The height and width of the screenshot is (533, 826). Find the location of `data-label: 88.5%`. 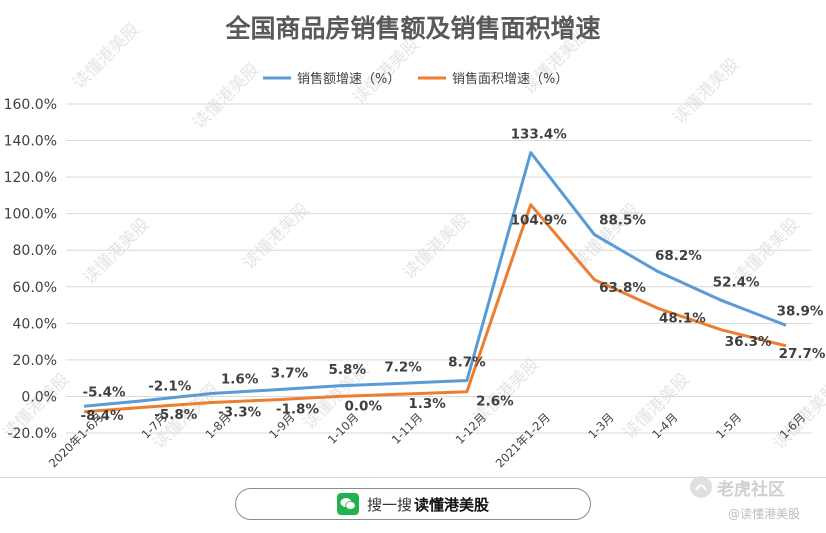

data-label: 88.5% is located at coordinates (622, 221).